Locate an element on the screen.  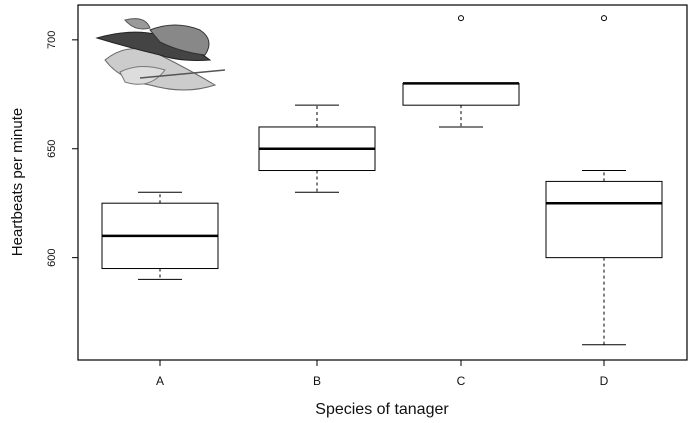
x-tick-label: B is located at coordinates (317, 381).